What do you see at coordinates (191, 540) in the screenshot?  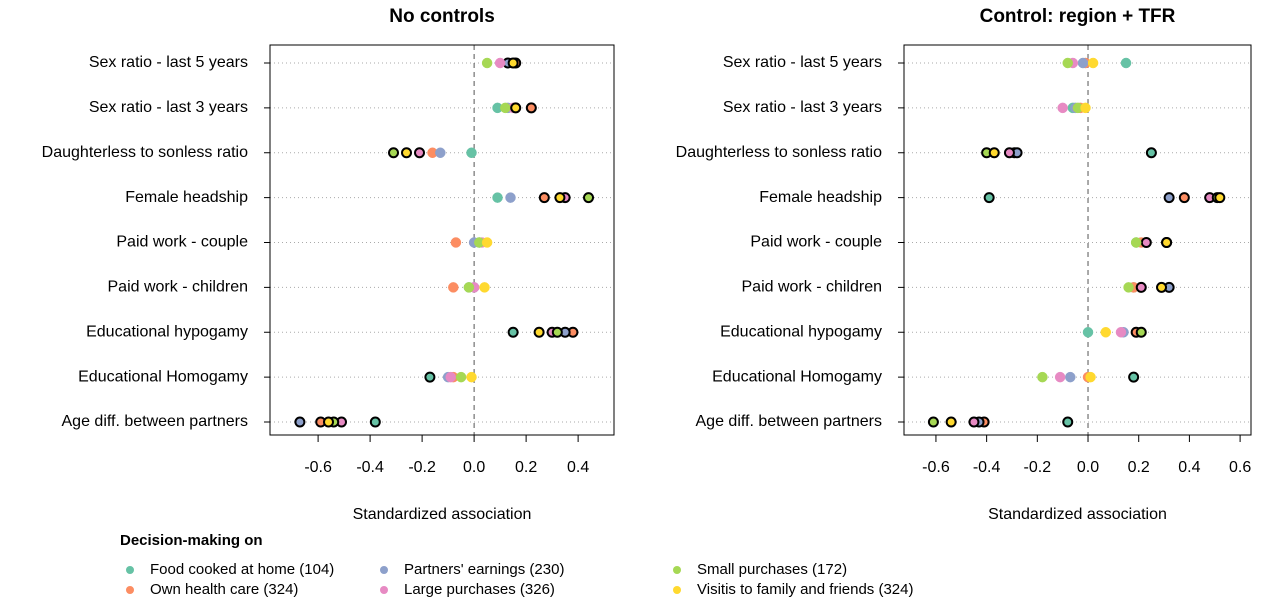 I see `legend-title: Decision-making on` at bounding box center [191, 540].